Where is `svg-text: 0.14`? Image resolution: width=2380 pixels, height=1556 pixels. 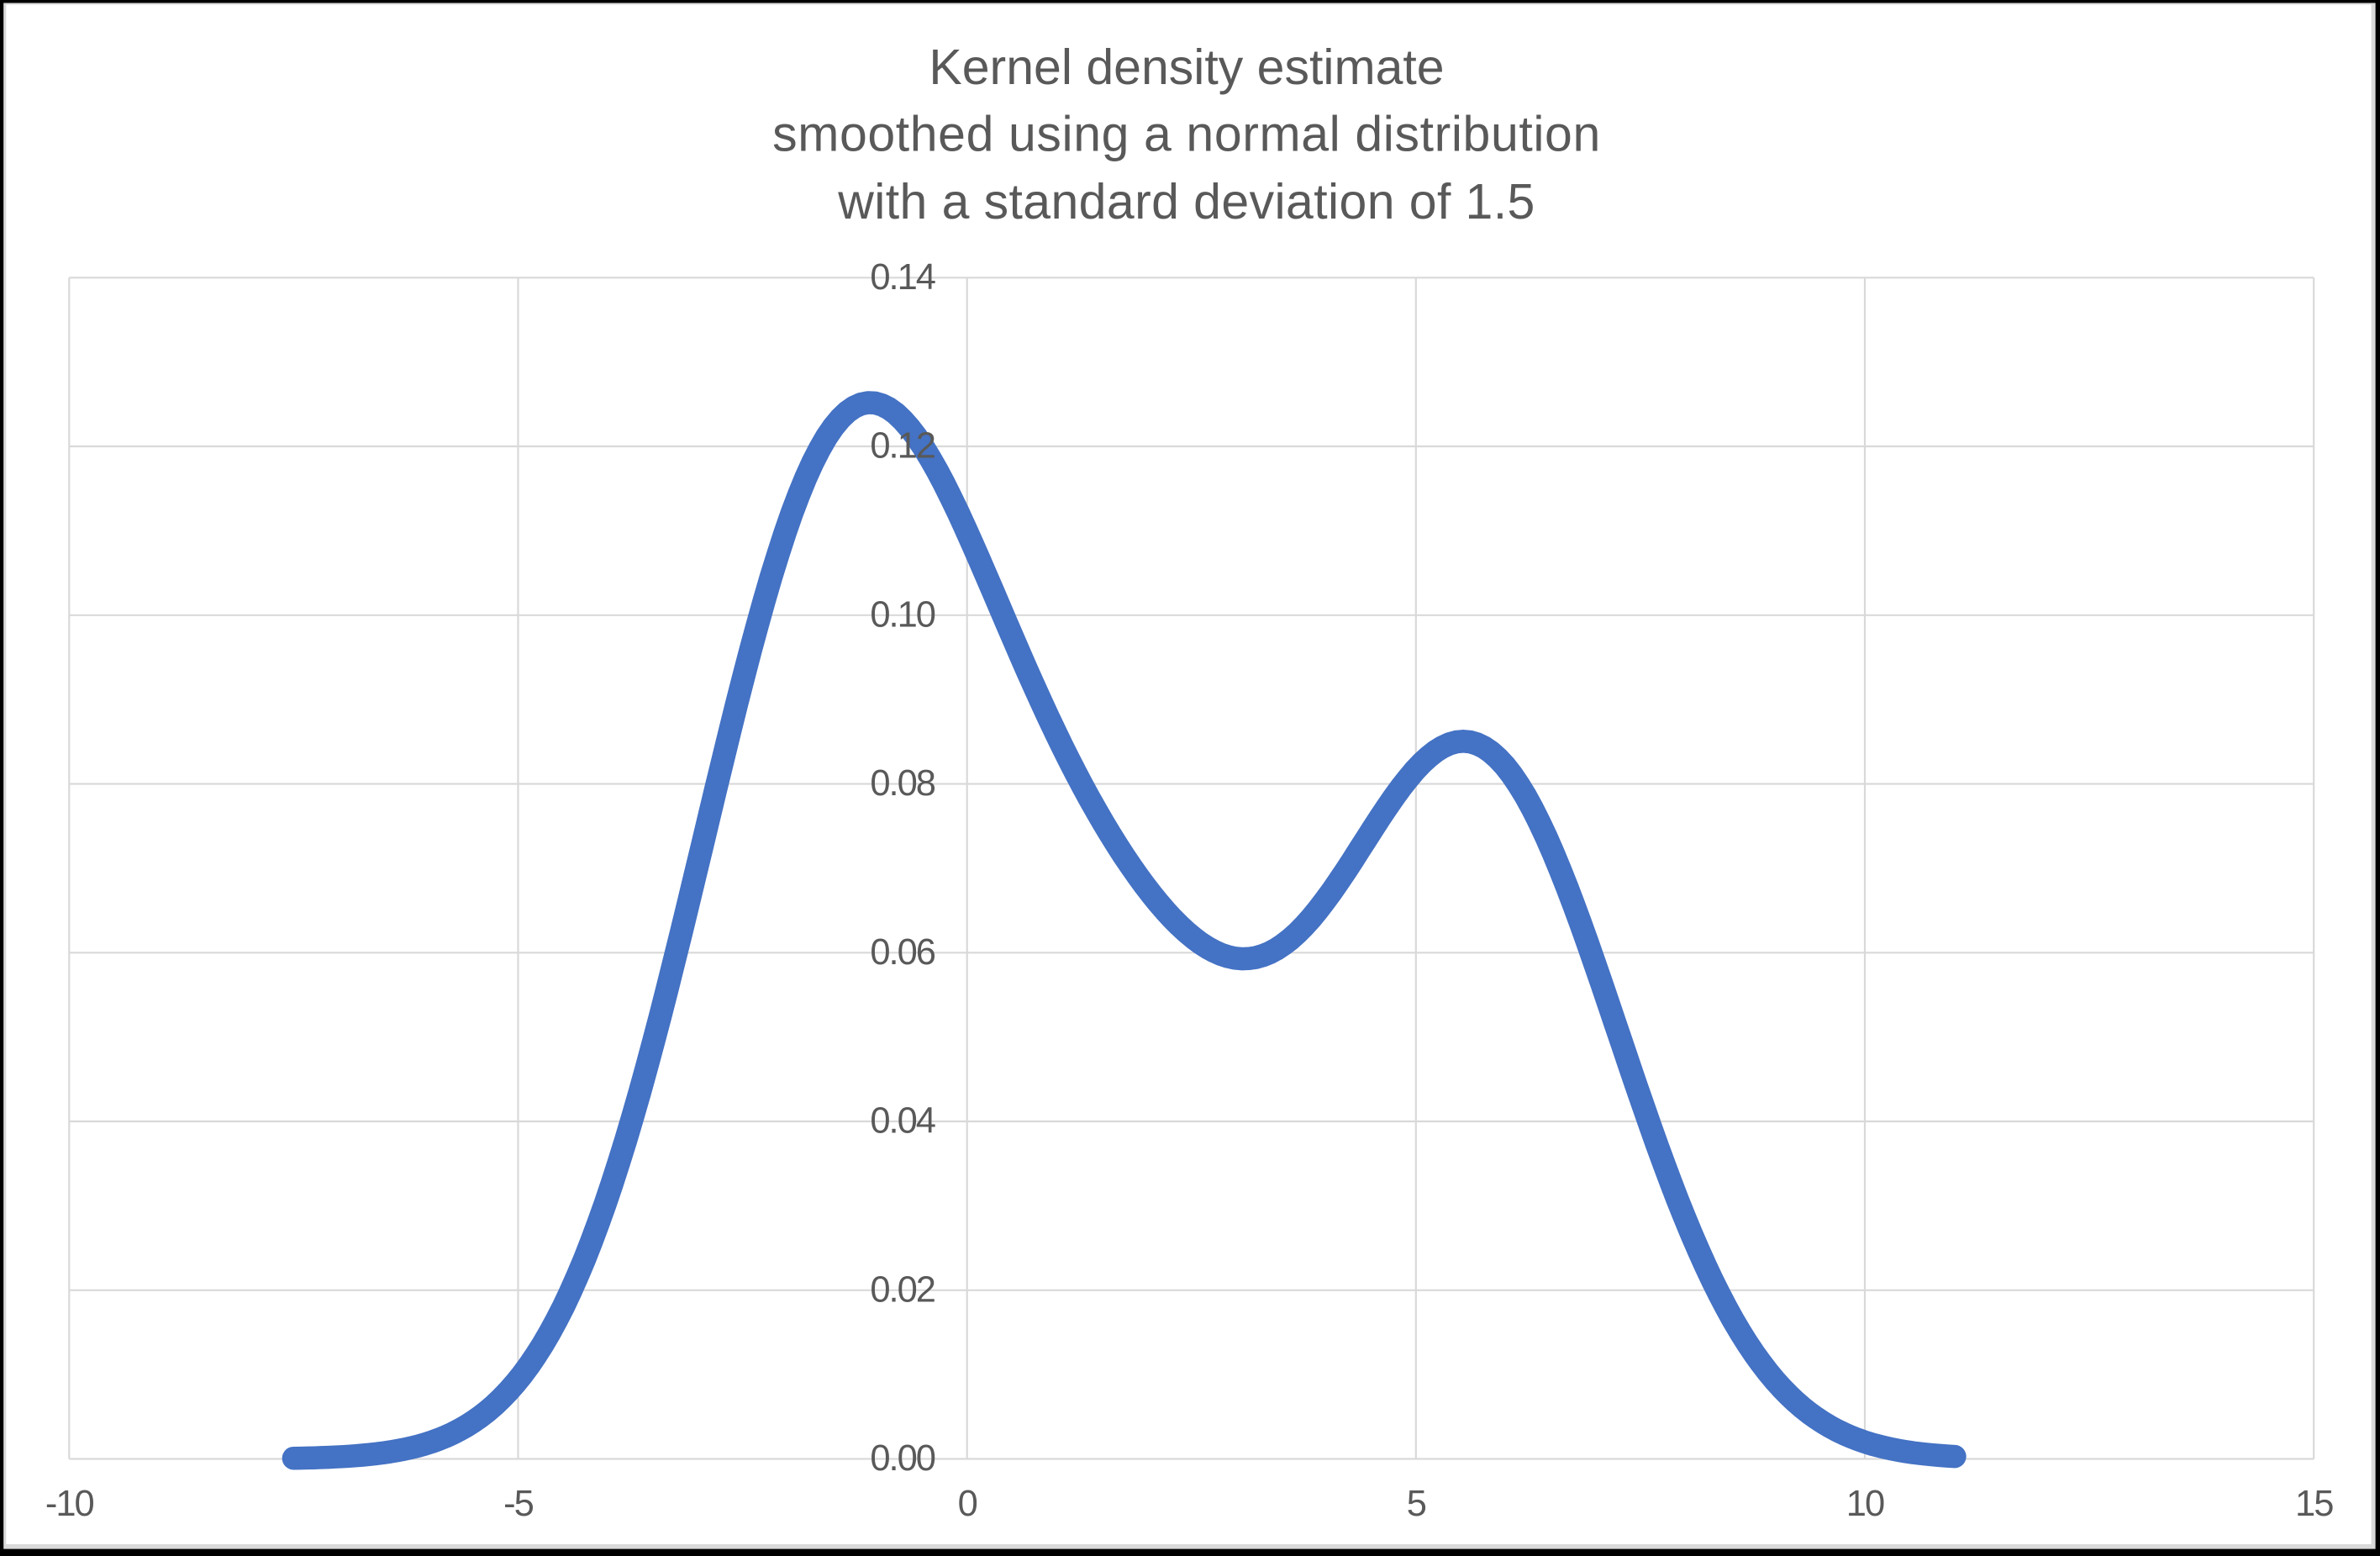
svg-text: 0.14 is located at coordinates (902, 277).